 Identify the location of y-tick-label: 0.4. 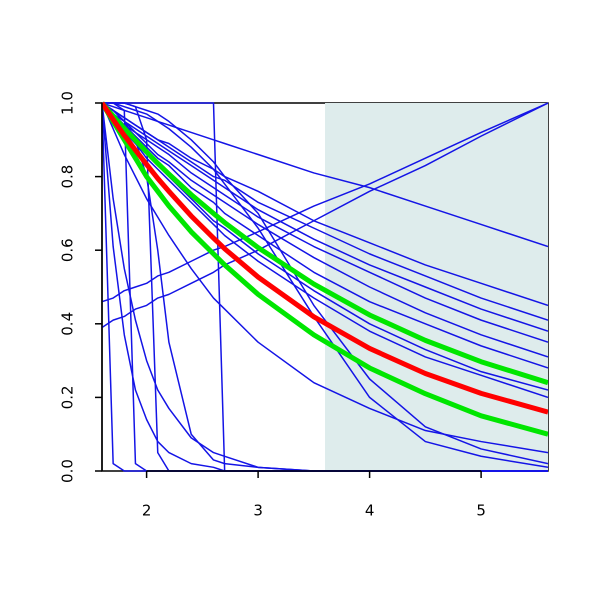
(68, 324).